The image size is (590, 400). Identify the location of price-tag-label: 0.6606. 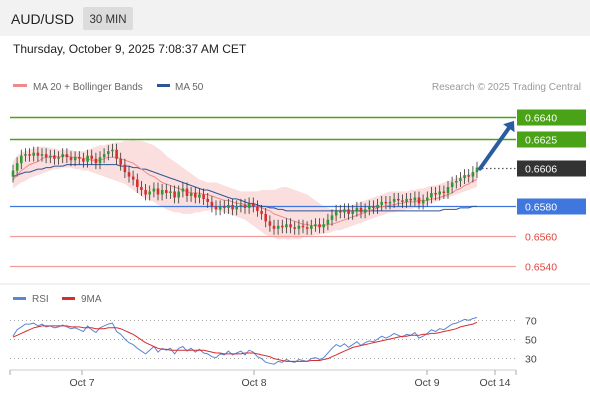
(541, 170).